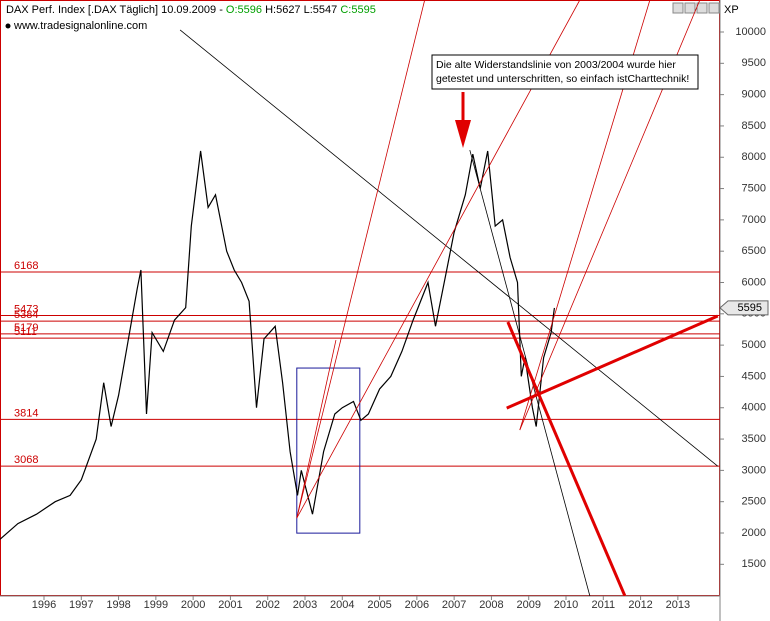  What do you see at coordinates (754, 63) in the screenshot?
I see `y-tick-label: 9500` at bounding box center [754, 63].